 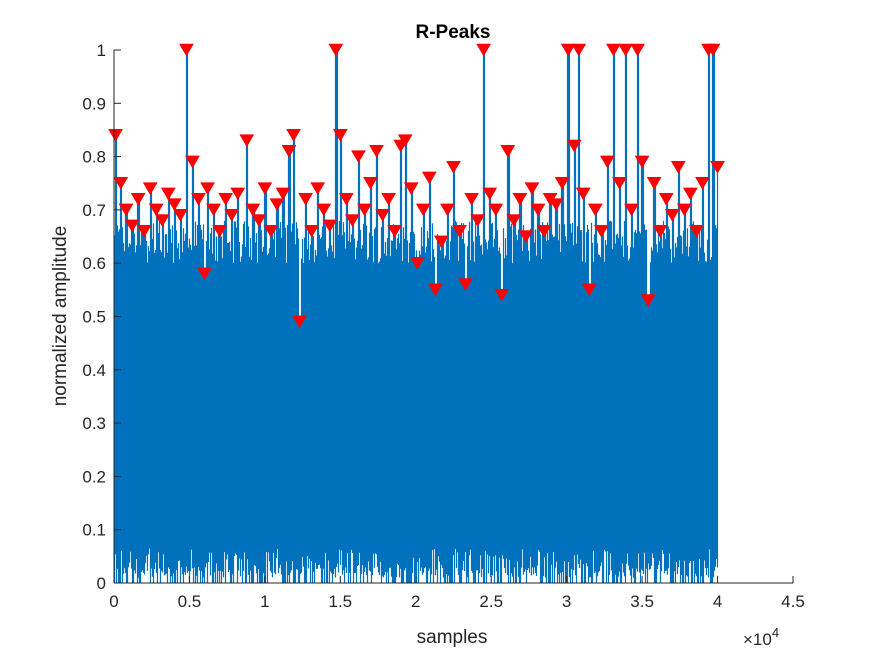 What do you see at coordinates (566, 601) in the screenshot?
I see `x-tick-label: 3` at bounding box center [566, 601].